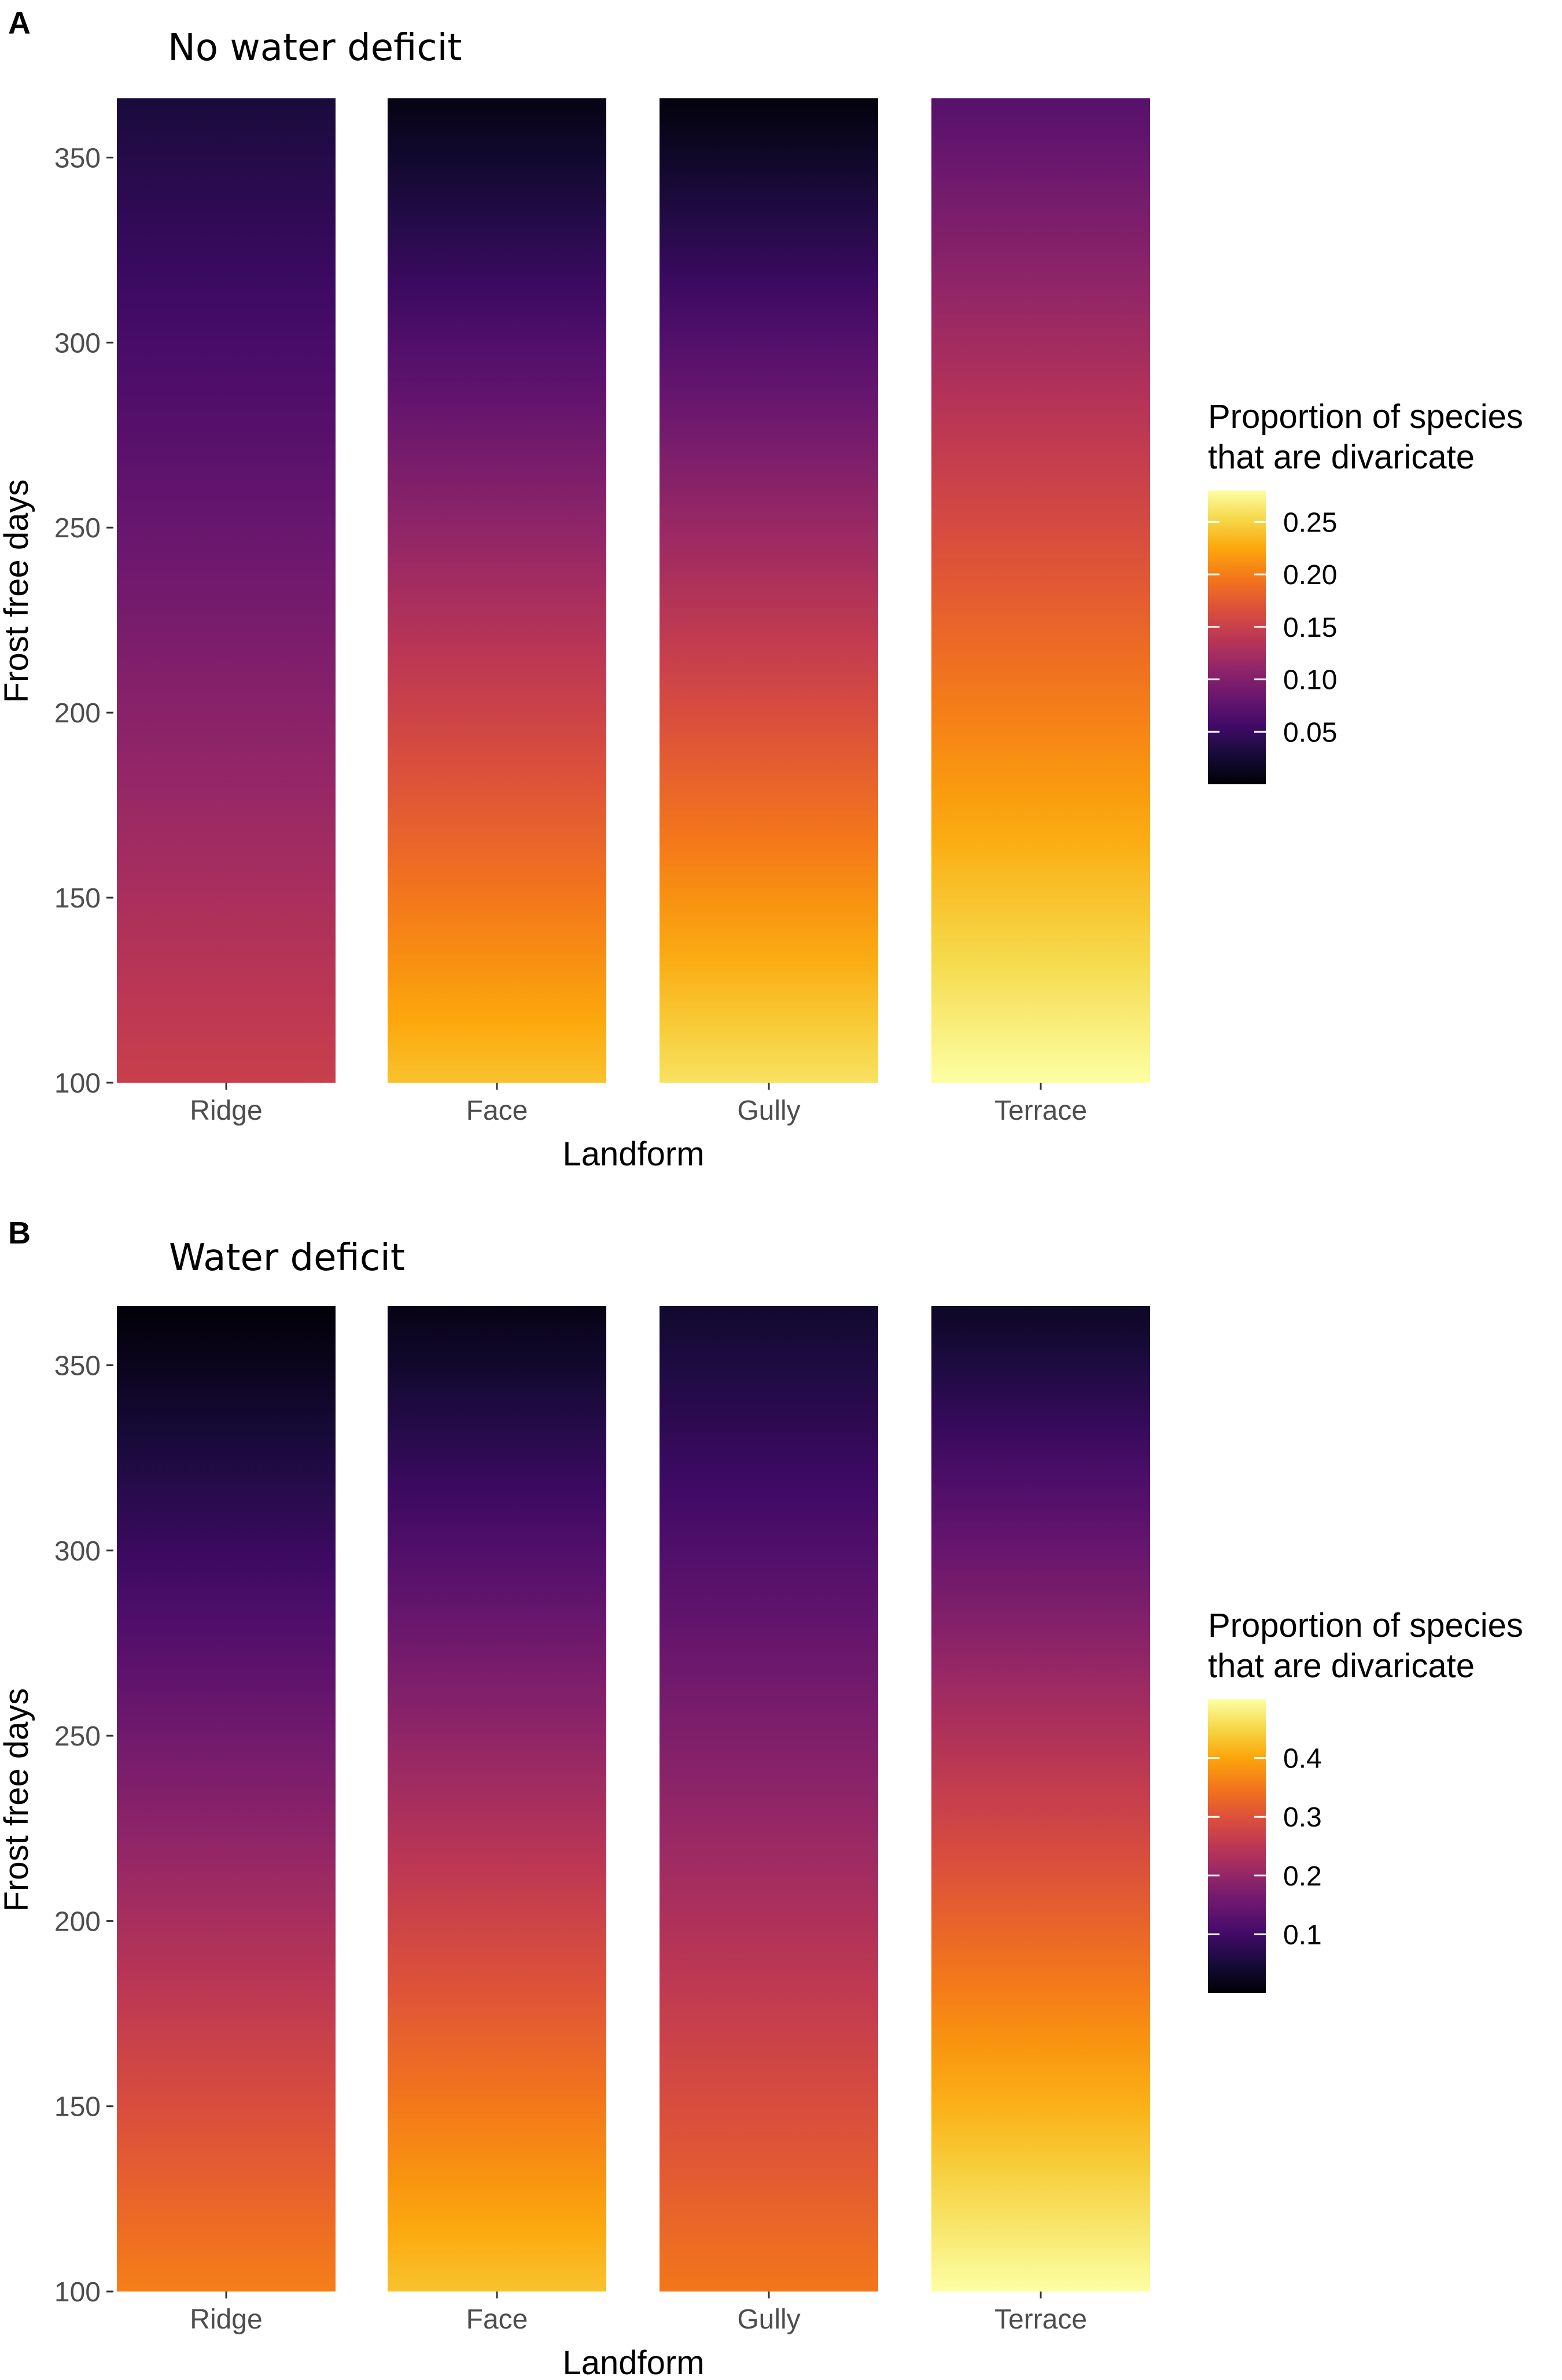 Image resolution: width=1562 pixels, height=2380 pixels. What do you see at coordinates (497, 590) in the screenshot?
I see `panel-a-column-face` at bounding box center [497, 590].